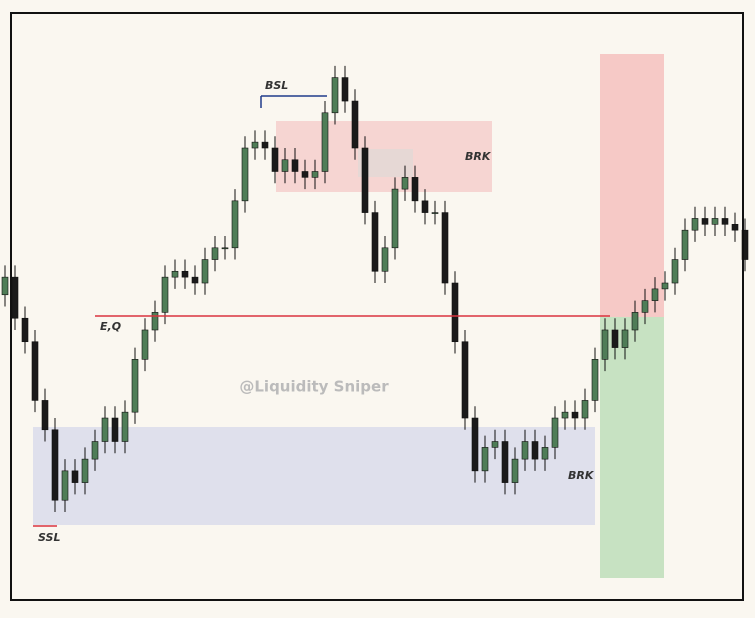  Describe the element at coordinates (49, 537) in the screenshot. I see `ssl-label: SSL` at that location.